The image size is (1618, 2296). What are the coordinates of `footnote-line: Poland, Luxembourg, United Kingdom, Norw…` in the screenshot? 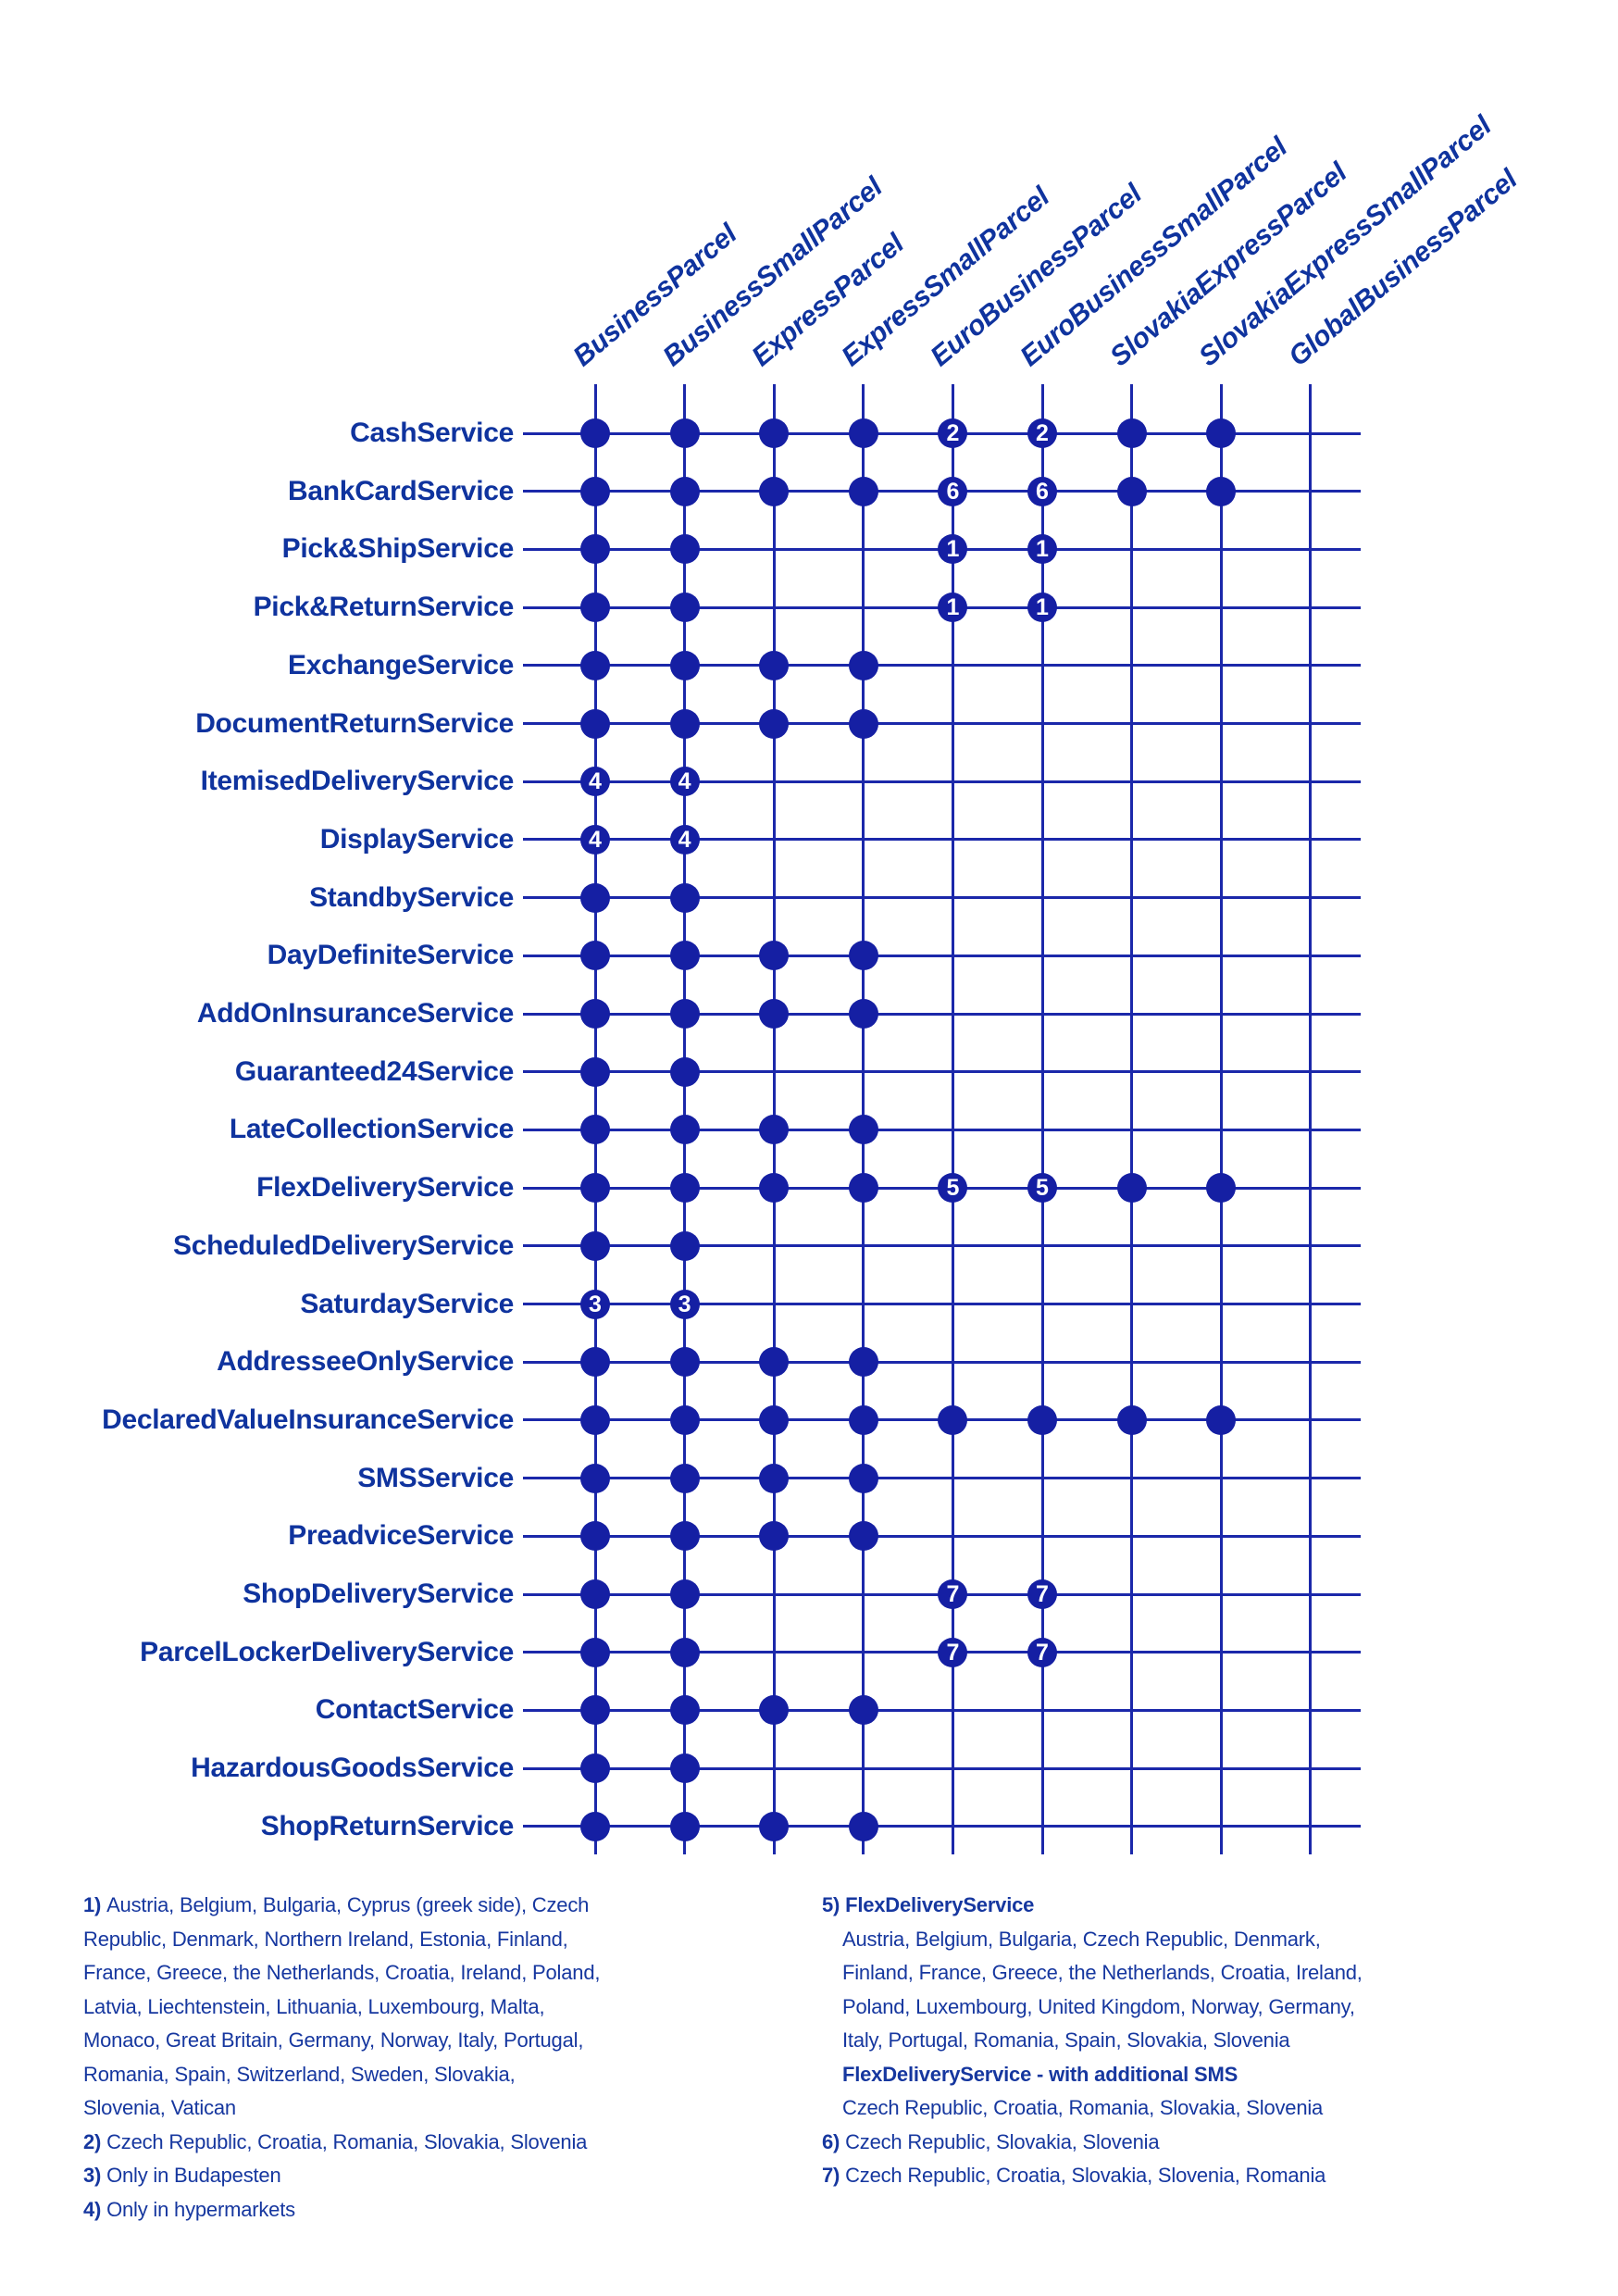 It's located at (1102, 2007).